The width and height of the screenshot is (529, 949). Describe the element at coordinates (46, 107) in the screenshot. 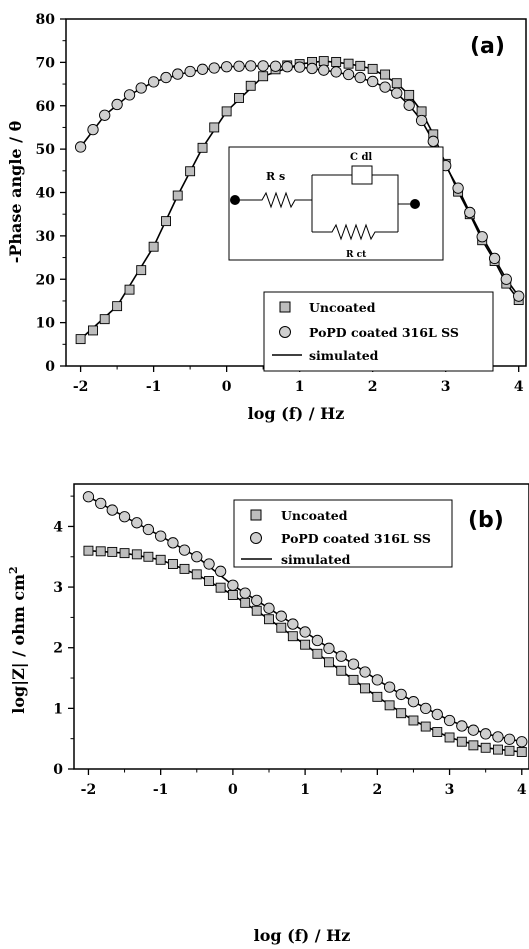

I see `y-tick-label: 60` at that location.